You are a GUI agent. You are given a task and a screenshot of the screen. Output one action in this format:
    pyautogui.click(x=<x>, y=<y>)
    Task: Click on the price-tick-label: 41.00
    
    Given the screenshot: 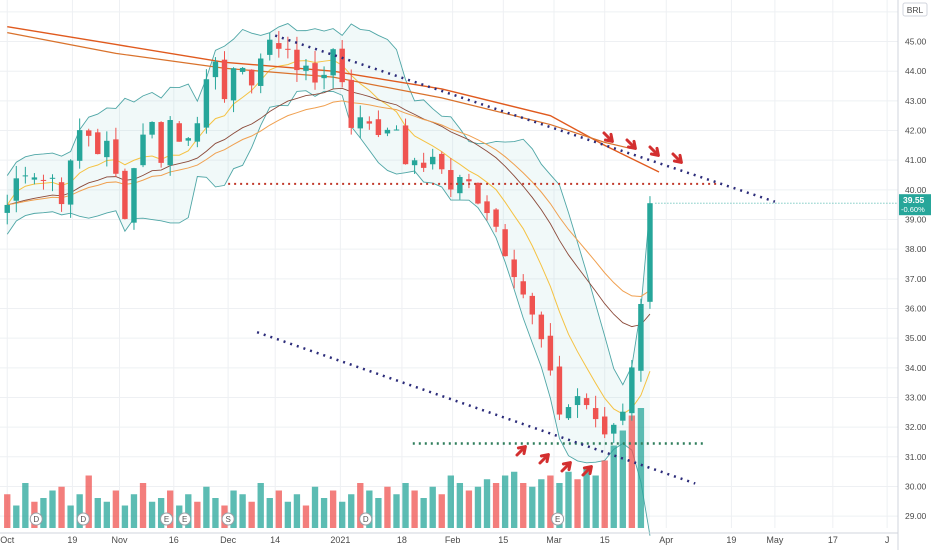 What is the action you would take?
    pyautogui.click(x=916, y=160)
    